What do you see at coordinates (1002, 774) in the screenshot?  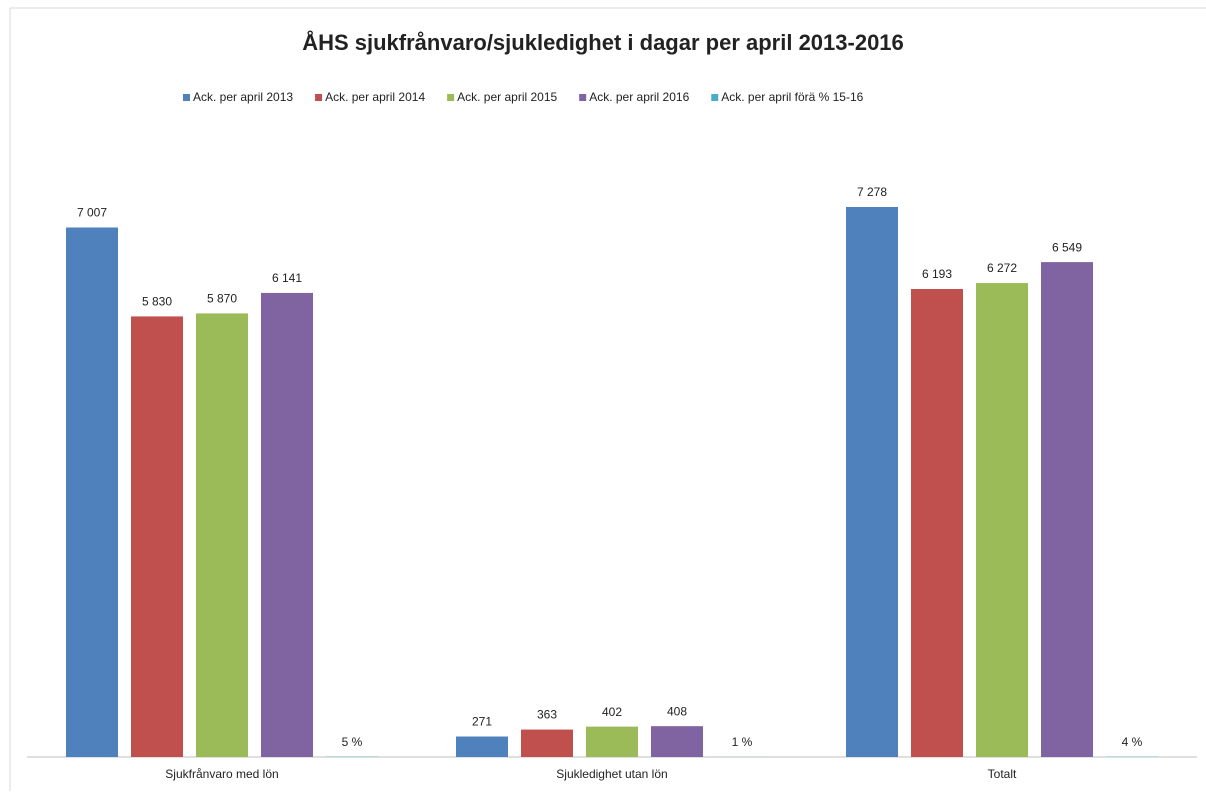 I see `x-tick-label: Totalt` at bounding box center [1002, 774].